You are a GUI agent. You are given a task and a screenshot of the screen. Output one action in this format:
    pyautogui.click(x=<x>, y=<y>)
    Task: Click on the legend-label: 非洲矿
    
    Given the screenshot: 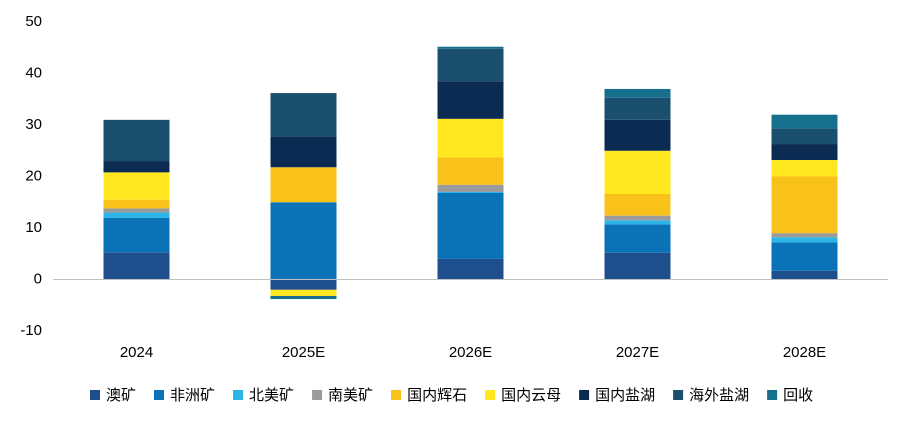 What is the action you would take?
    pyautogui.click(x=192, y=395)
    